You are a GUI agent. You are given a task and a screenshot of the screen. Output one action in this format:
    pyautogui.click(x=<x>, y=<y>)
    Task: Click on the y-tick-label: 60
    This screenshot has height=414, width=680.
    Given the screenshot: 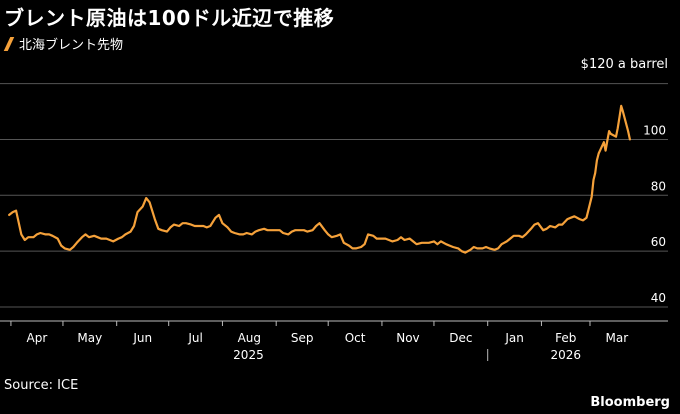 What is the action you would take?
    pyautogui.click(x=658, y=242)
    